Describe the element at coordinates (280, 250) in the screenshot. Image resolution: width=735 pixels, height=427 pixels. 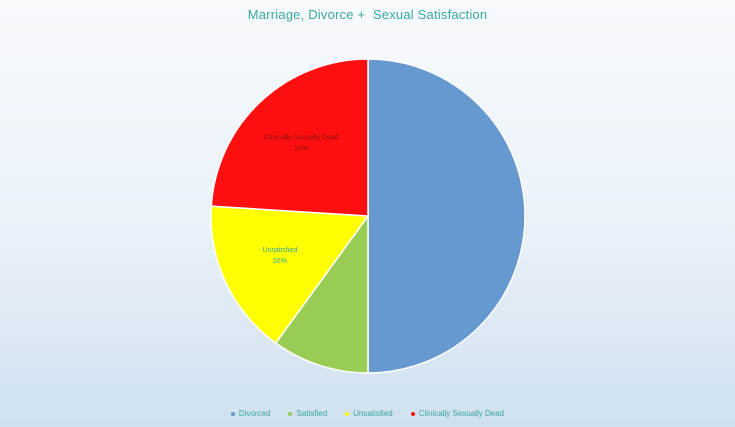
I see `data-label-line: Unsatisfied` at that location.